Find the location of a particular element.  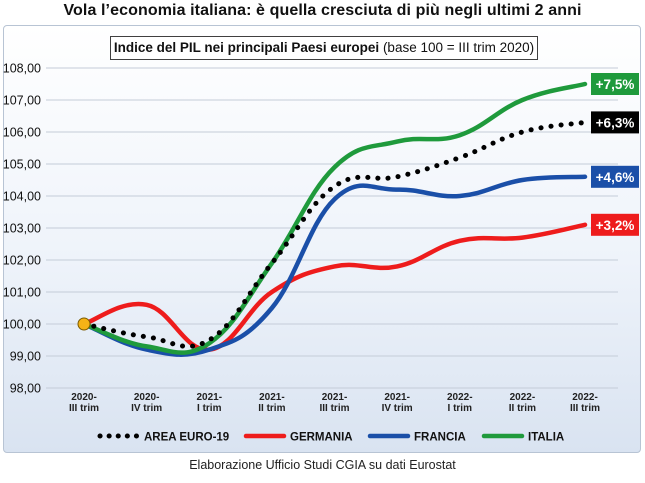

base-point-group is located at coordinates (84, 324).